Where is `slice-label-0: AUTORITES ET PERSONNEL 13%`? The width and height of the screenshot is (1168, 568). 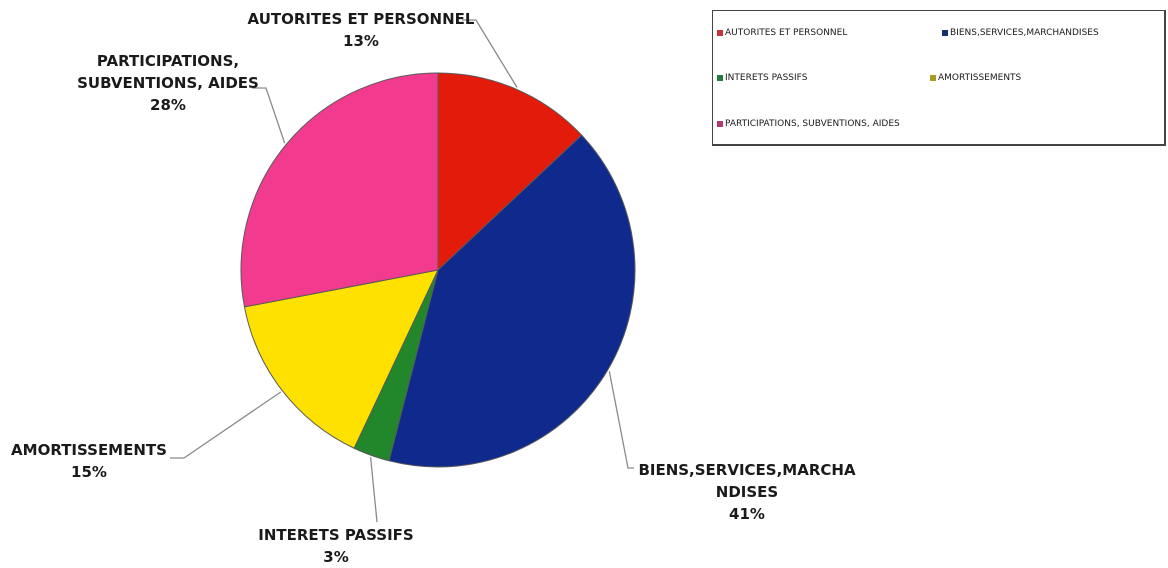
slice-label-0: AUTORITES ET PERSONNEL 13% is located at coordinates (361, 30).